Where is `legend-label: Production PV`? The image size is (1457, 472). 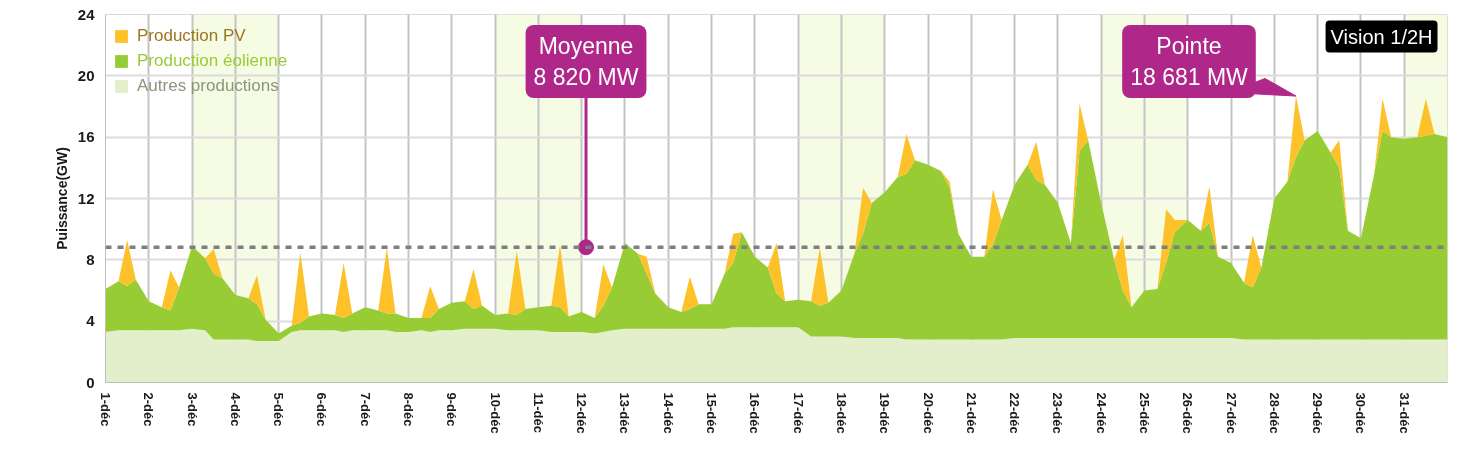
legend-label: Production PV is located at coordinates (191, 36).